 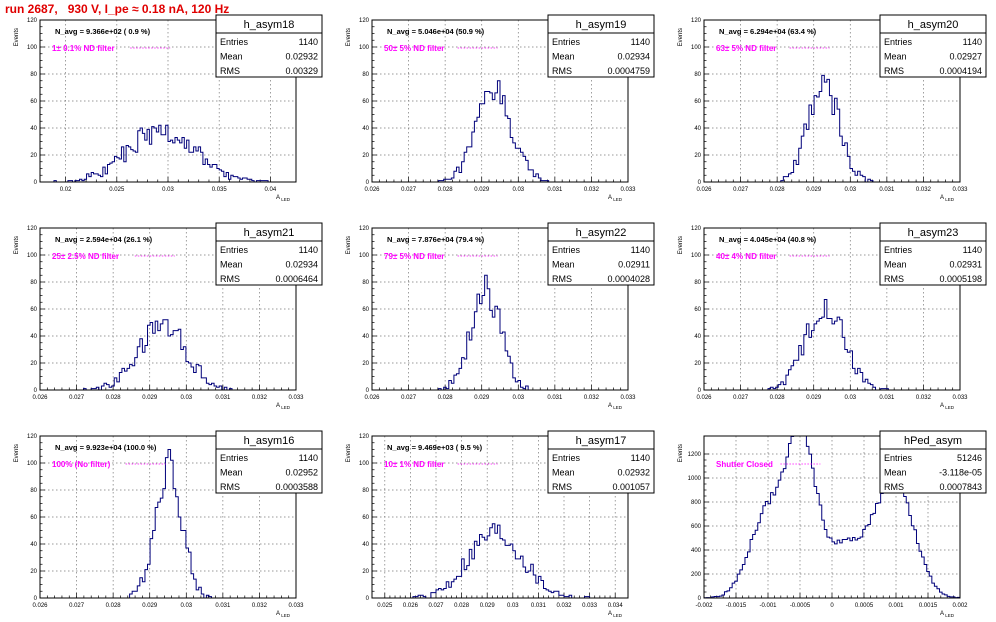 I want to click on stats-title: h_asym23, so click(x=933, y=233).